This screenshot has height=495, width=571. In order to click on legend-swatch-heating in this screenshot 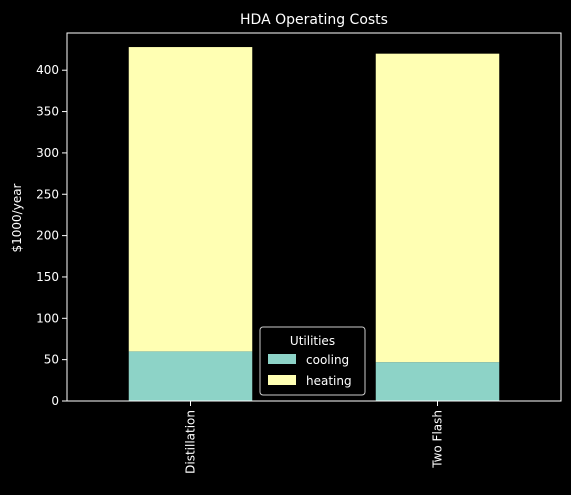, I will do `click(282, 380)`.